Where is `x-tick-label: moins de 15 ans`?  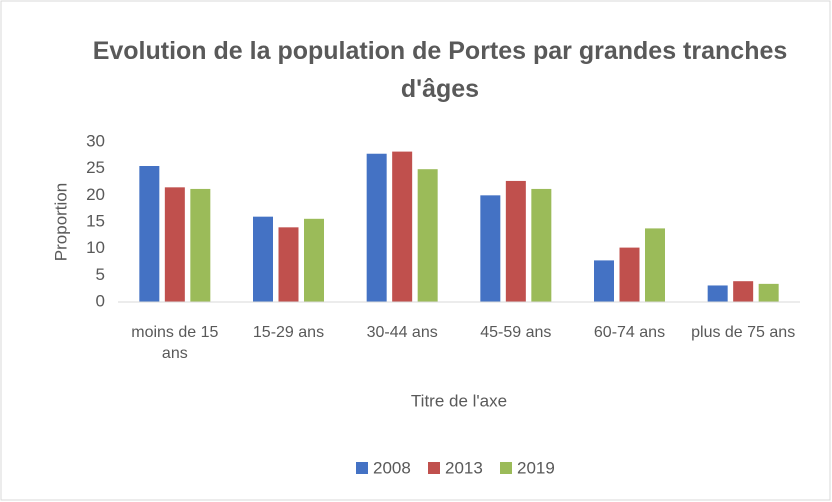 x-tick-label: moins de 15 ans is located at coordinates (175, 343).